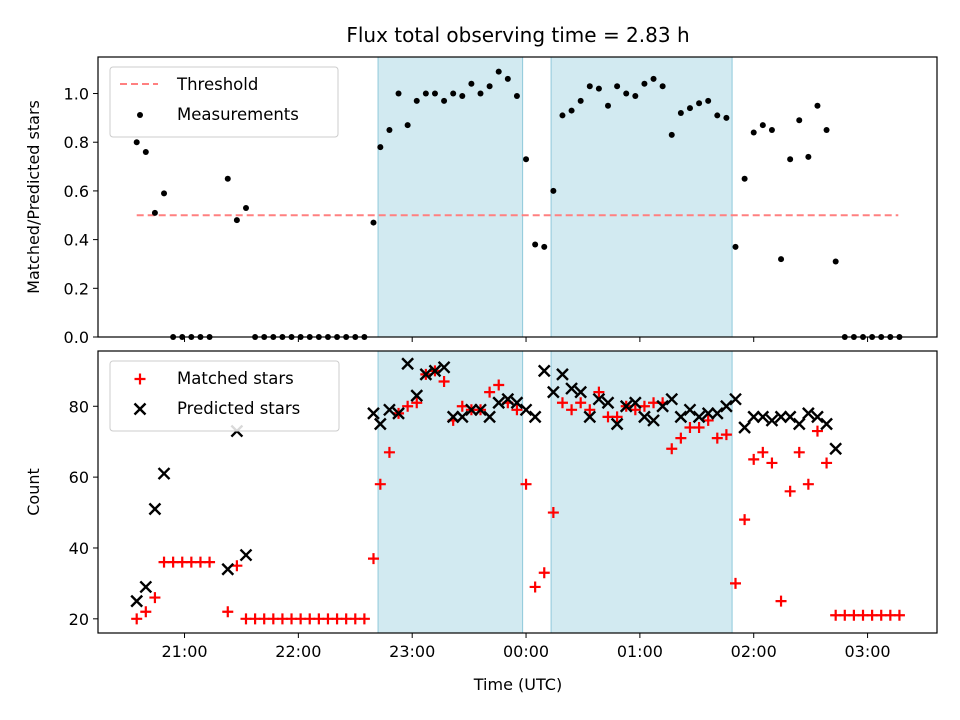 The height and width of the screenshot is (720, 960). Describe the element at coordinates (517, 684) in the screenshot. I see `x-axis-label: Time (UTC)` at that location.